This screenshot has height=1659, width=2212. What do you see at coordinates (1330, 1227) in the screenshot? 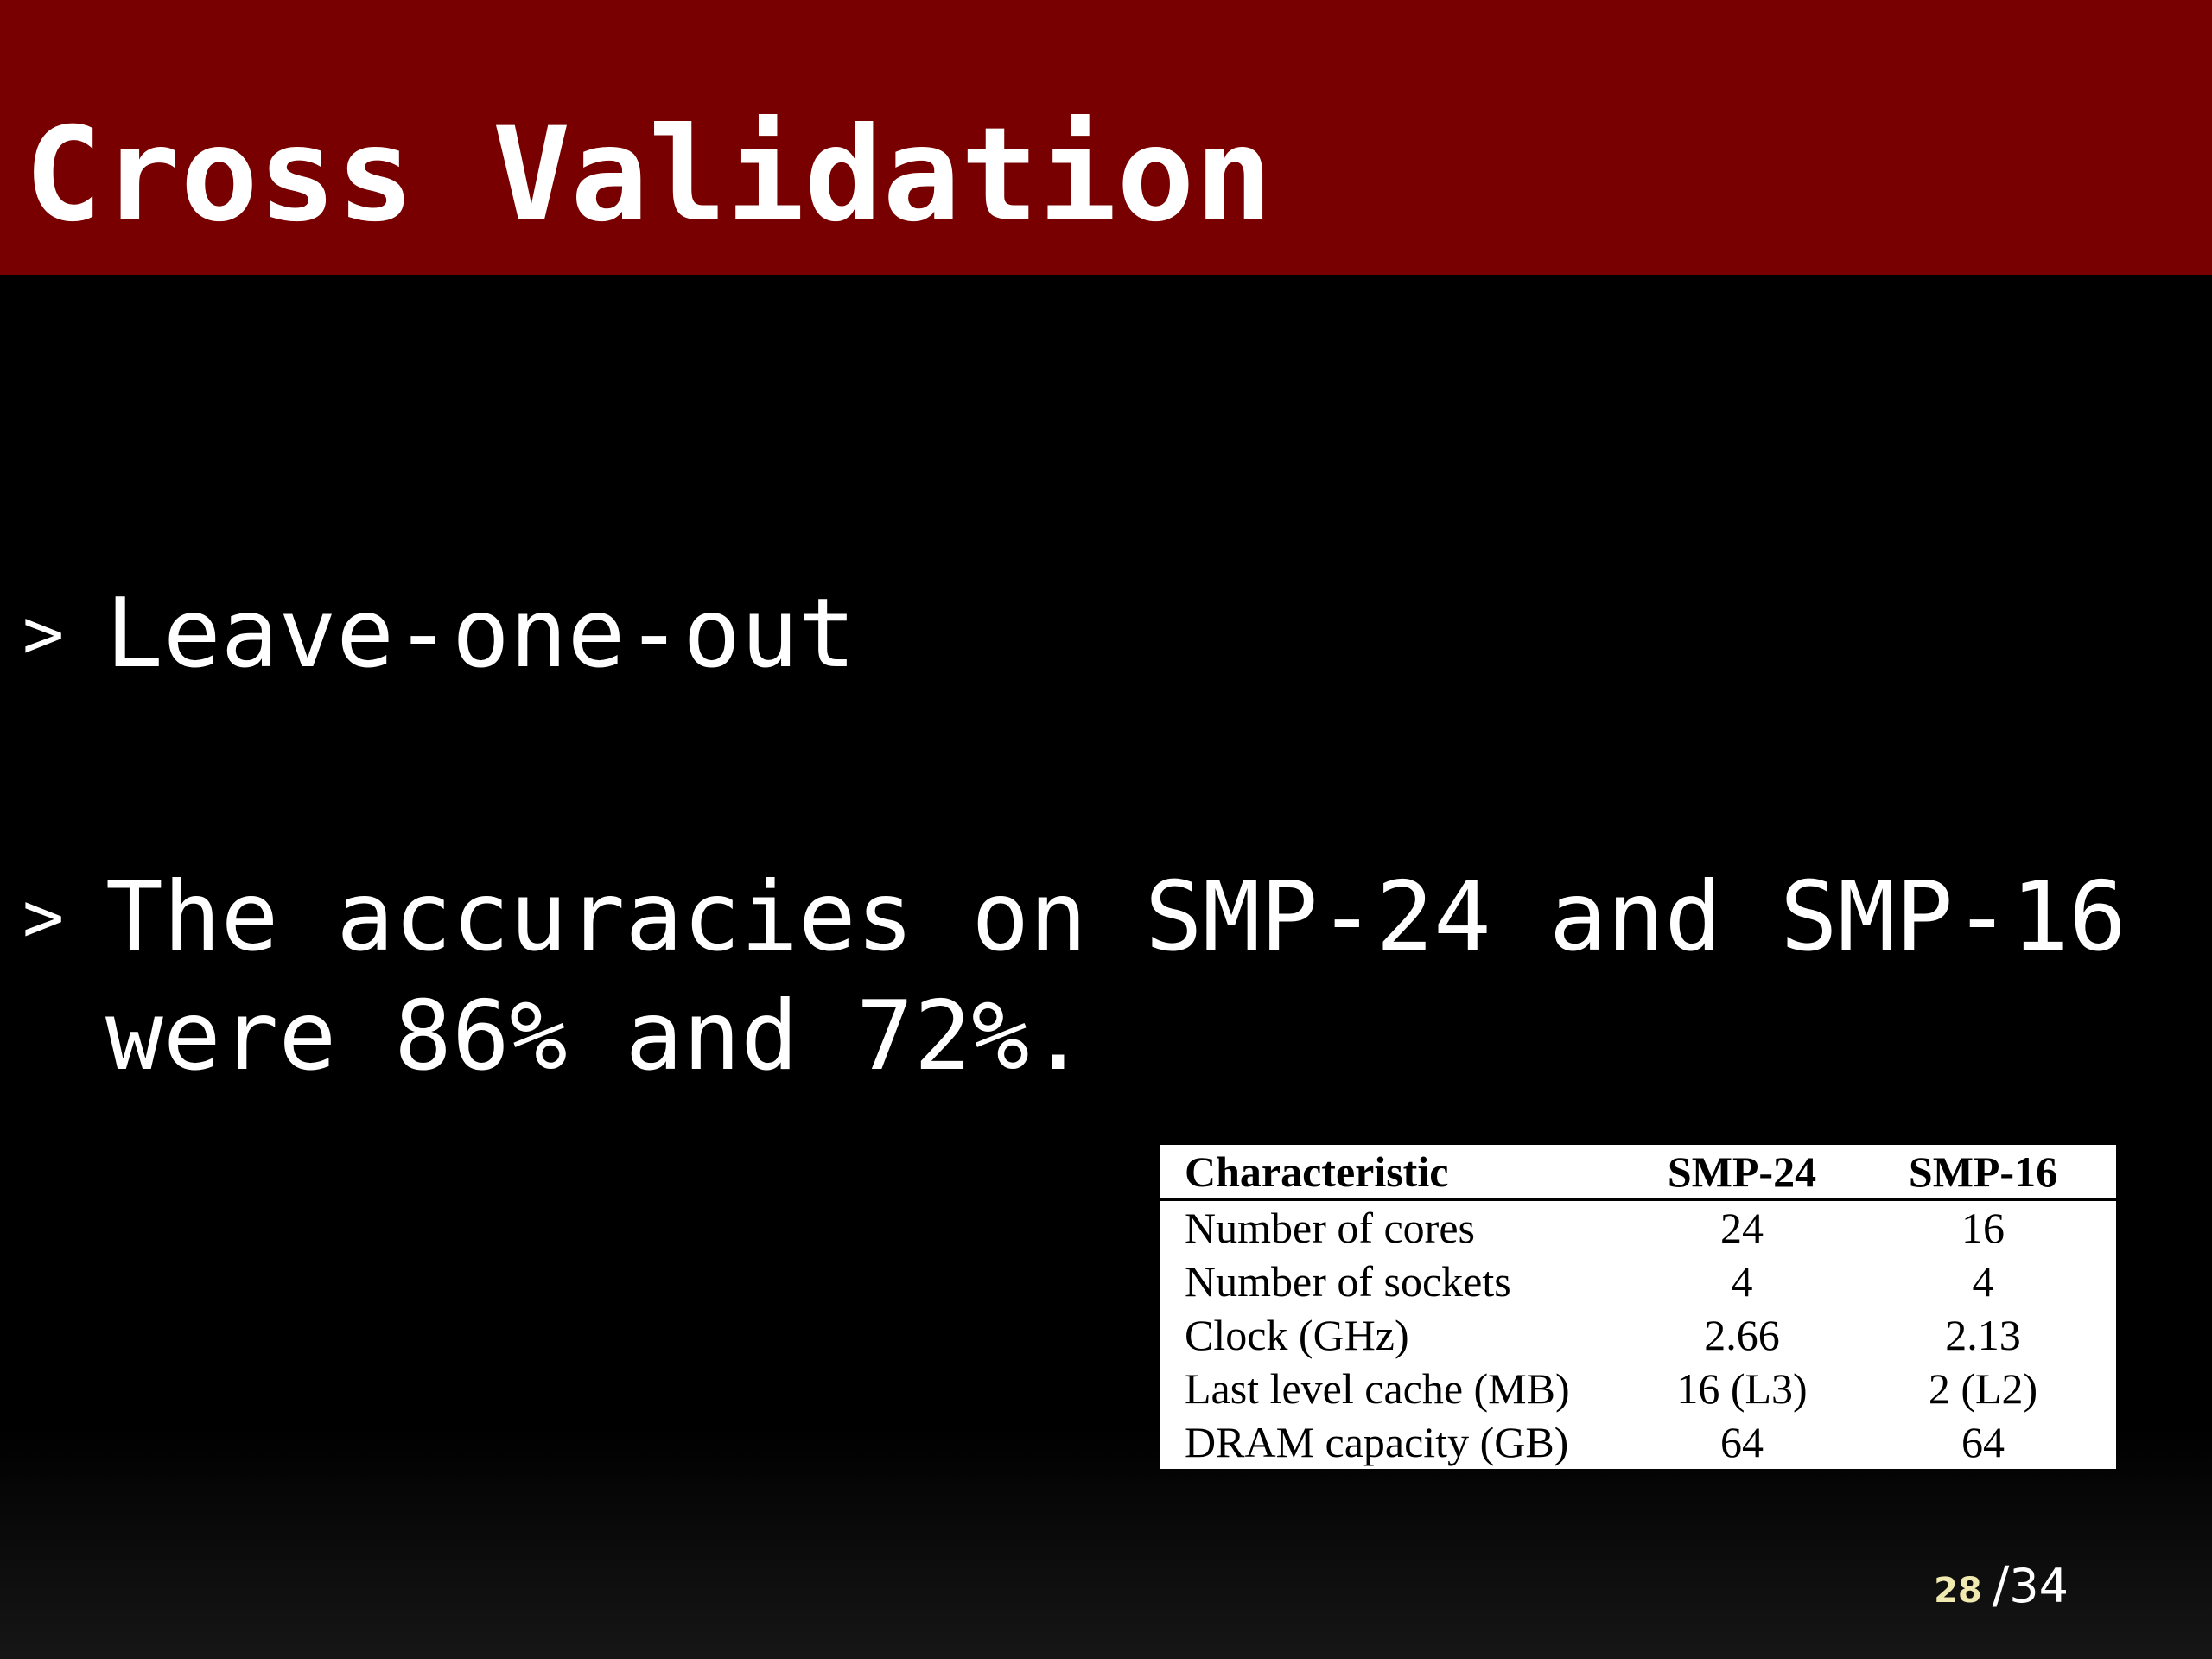
I see `table-cell: Number of cores` at bounding box center [1330, 1227].